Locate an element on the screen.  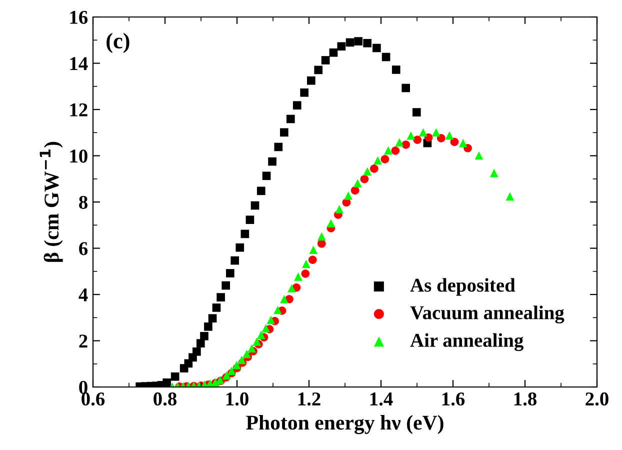
y-tick-label: 0 is located at coordinates (83, 387).